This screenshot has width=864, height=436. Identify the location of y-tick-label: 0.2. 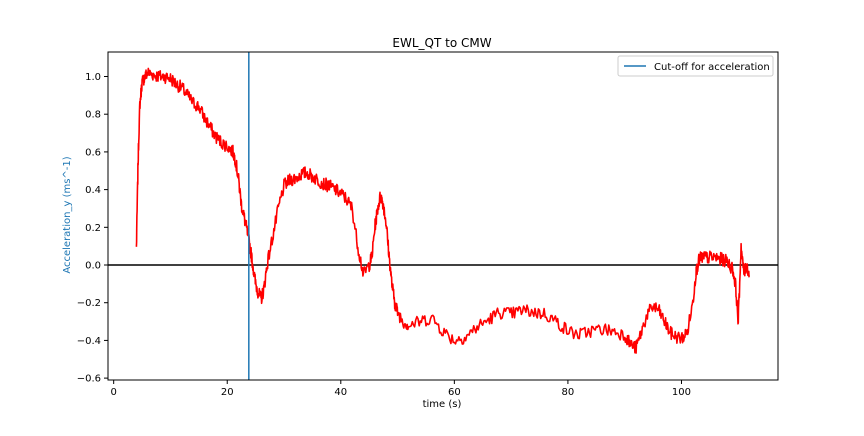
(93, 228).